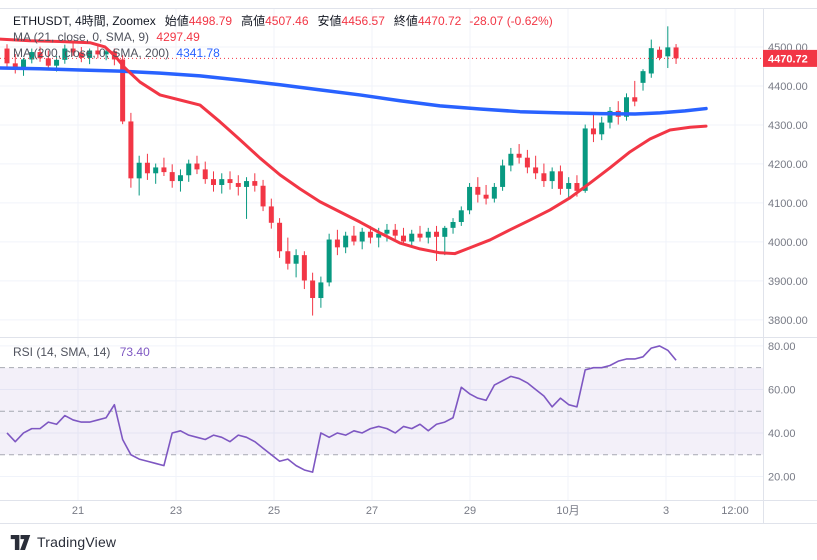 The height and width of the screenshot is (560, 817). I want to click on rsi-axis-label: 20.00, so click(782, 477).